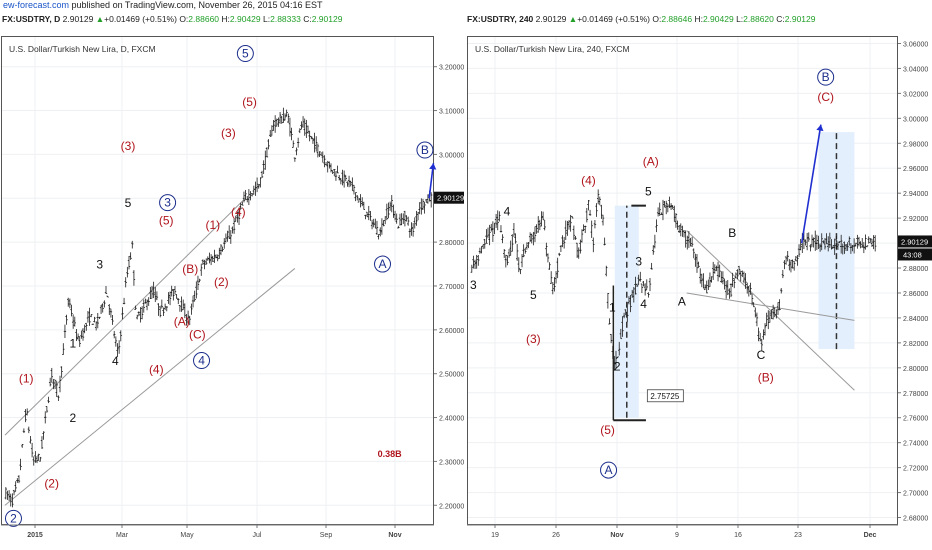  Describe the element at coordinates (533, 339) in the screenshot. I see `wave-label: (3)` at that location.